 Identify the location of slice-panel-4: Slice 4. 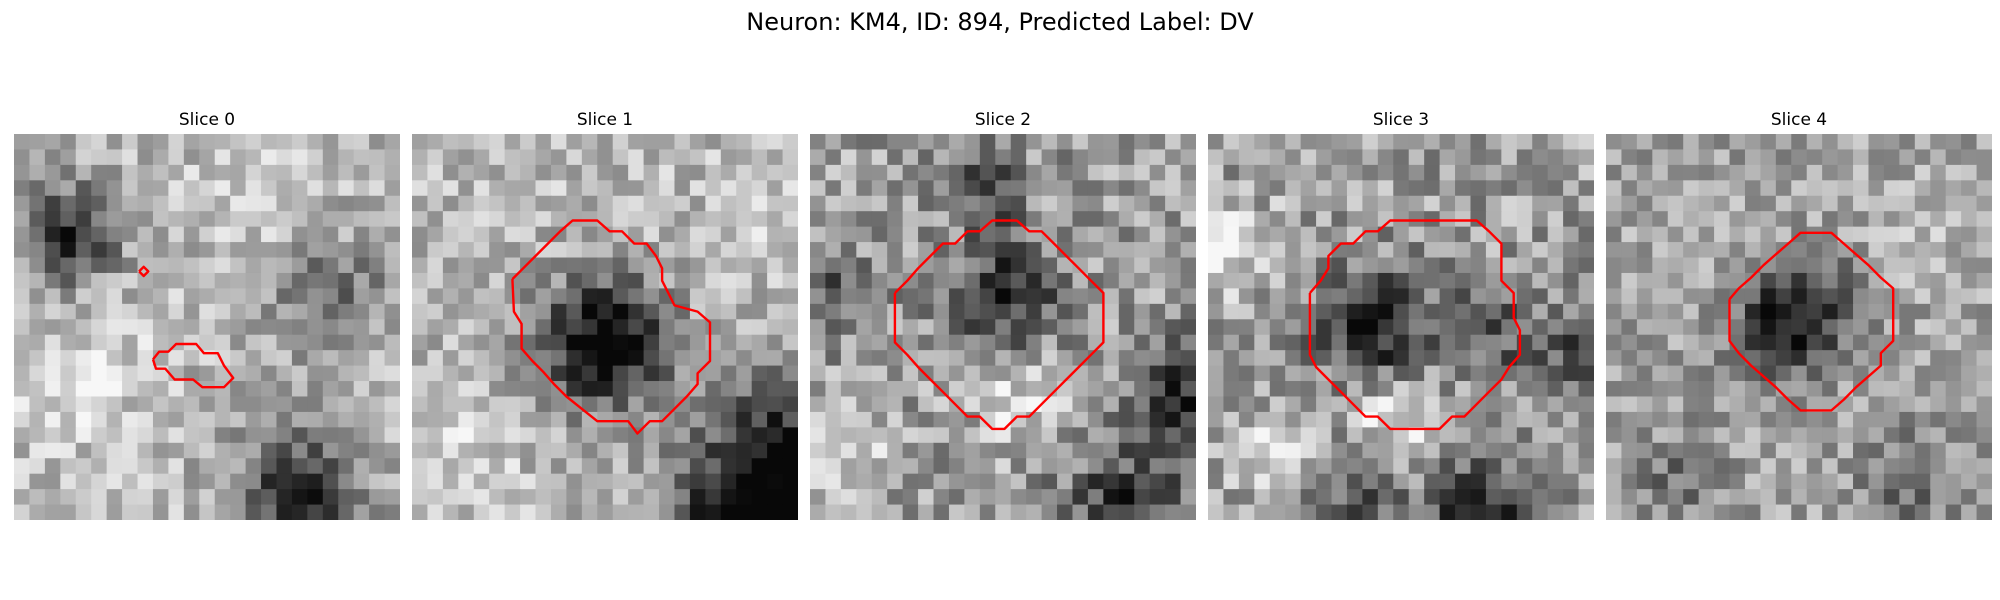
(1799, 318).